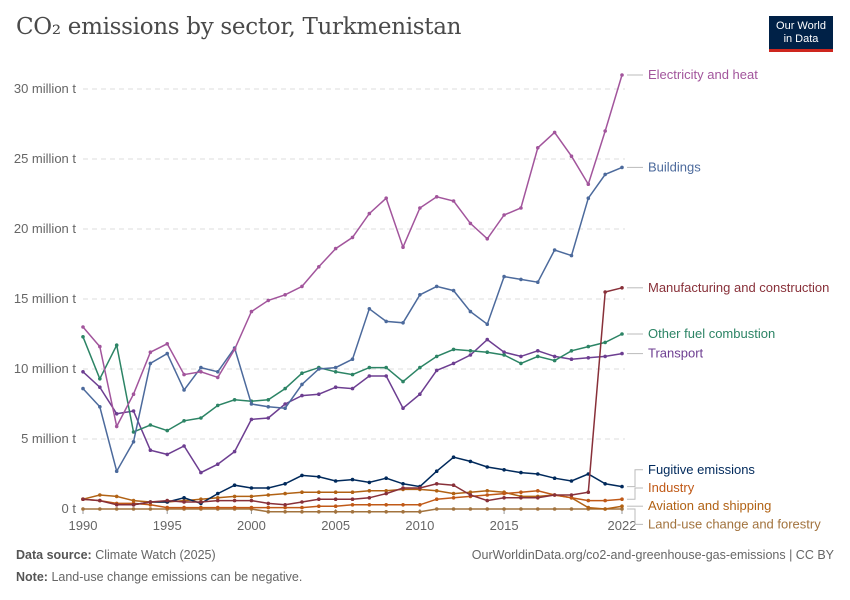 This screenshot has height=600, width=850. What do you see at coordinates (251, 525) in the screenshot?
I see `x-tick-label: 2000` at bounding box center [251, 525].